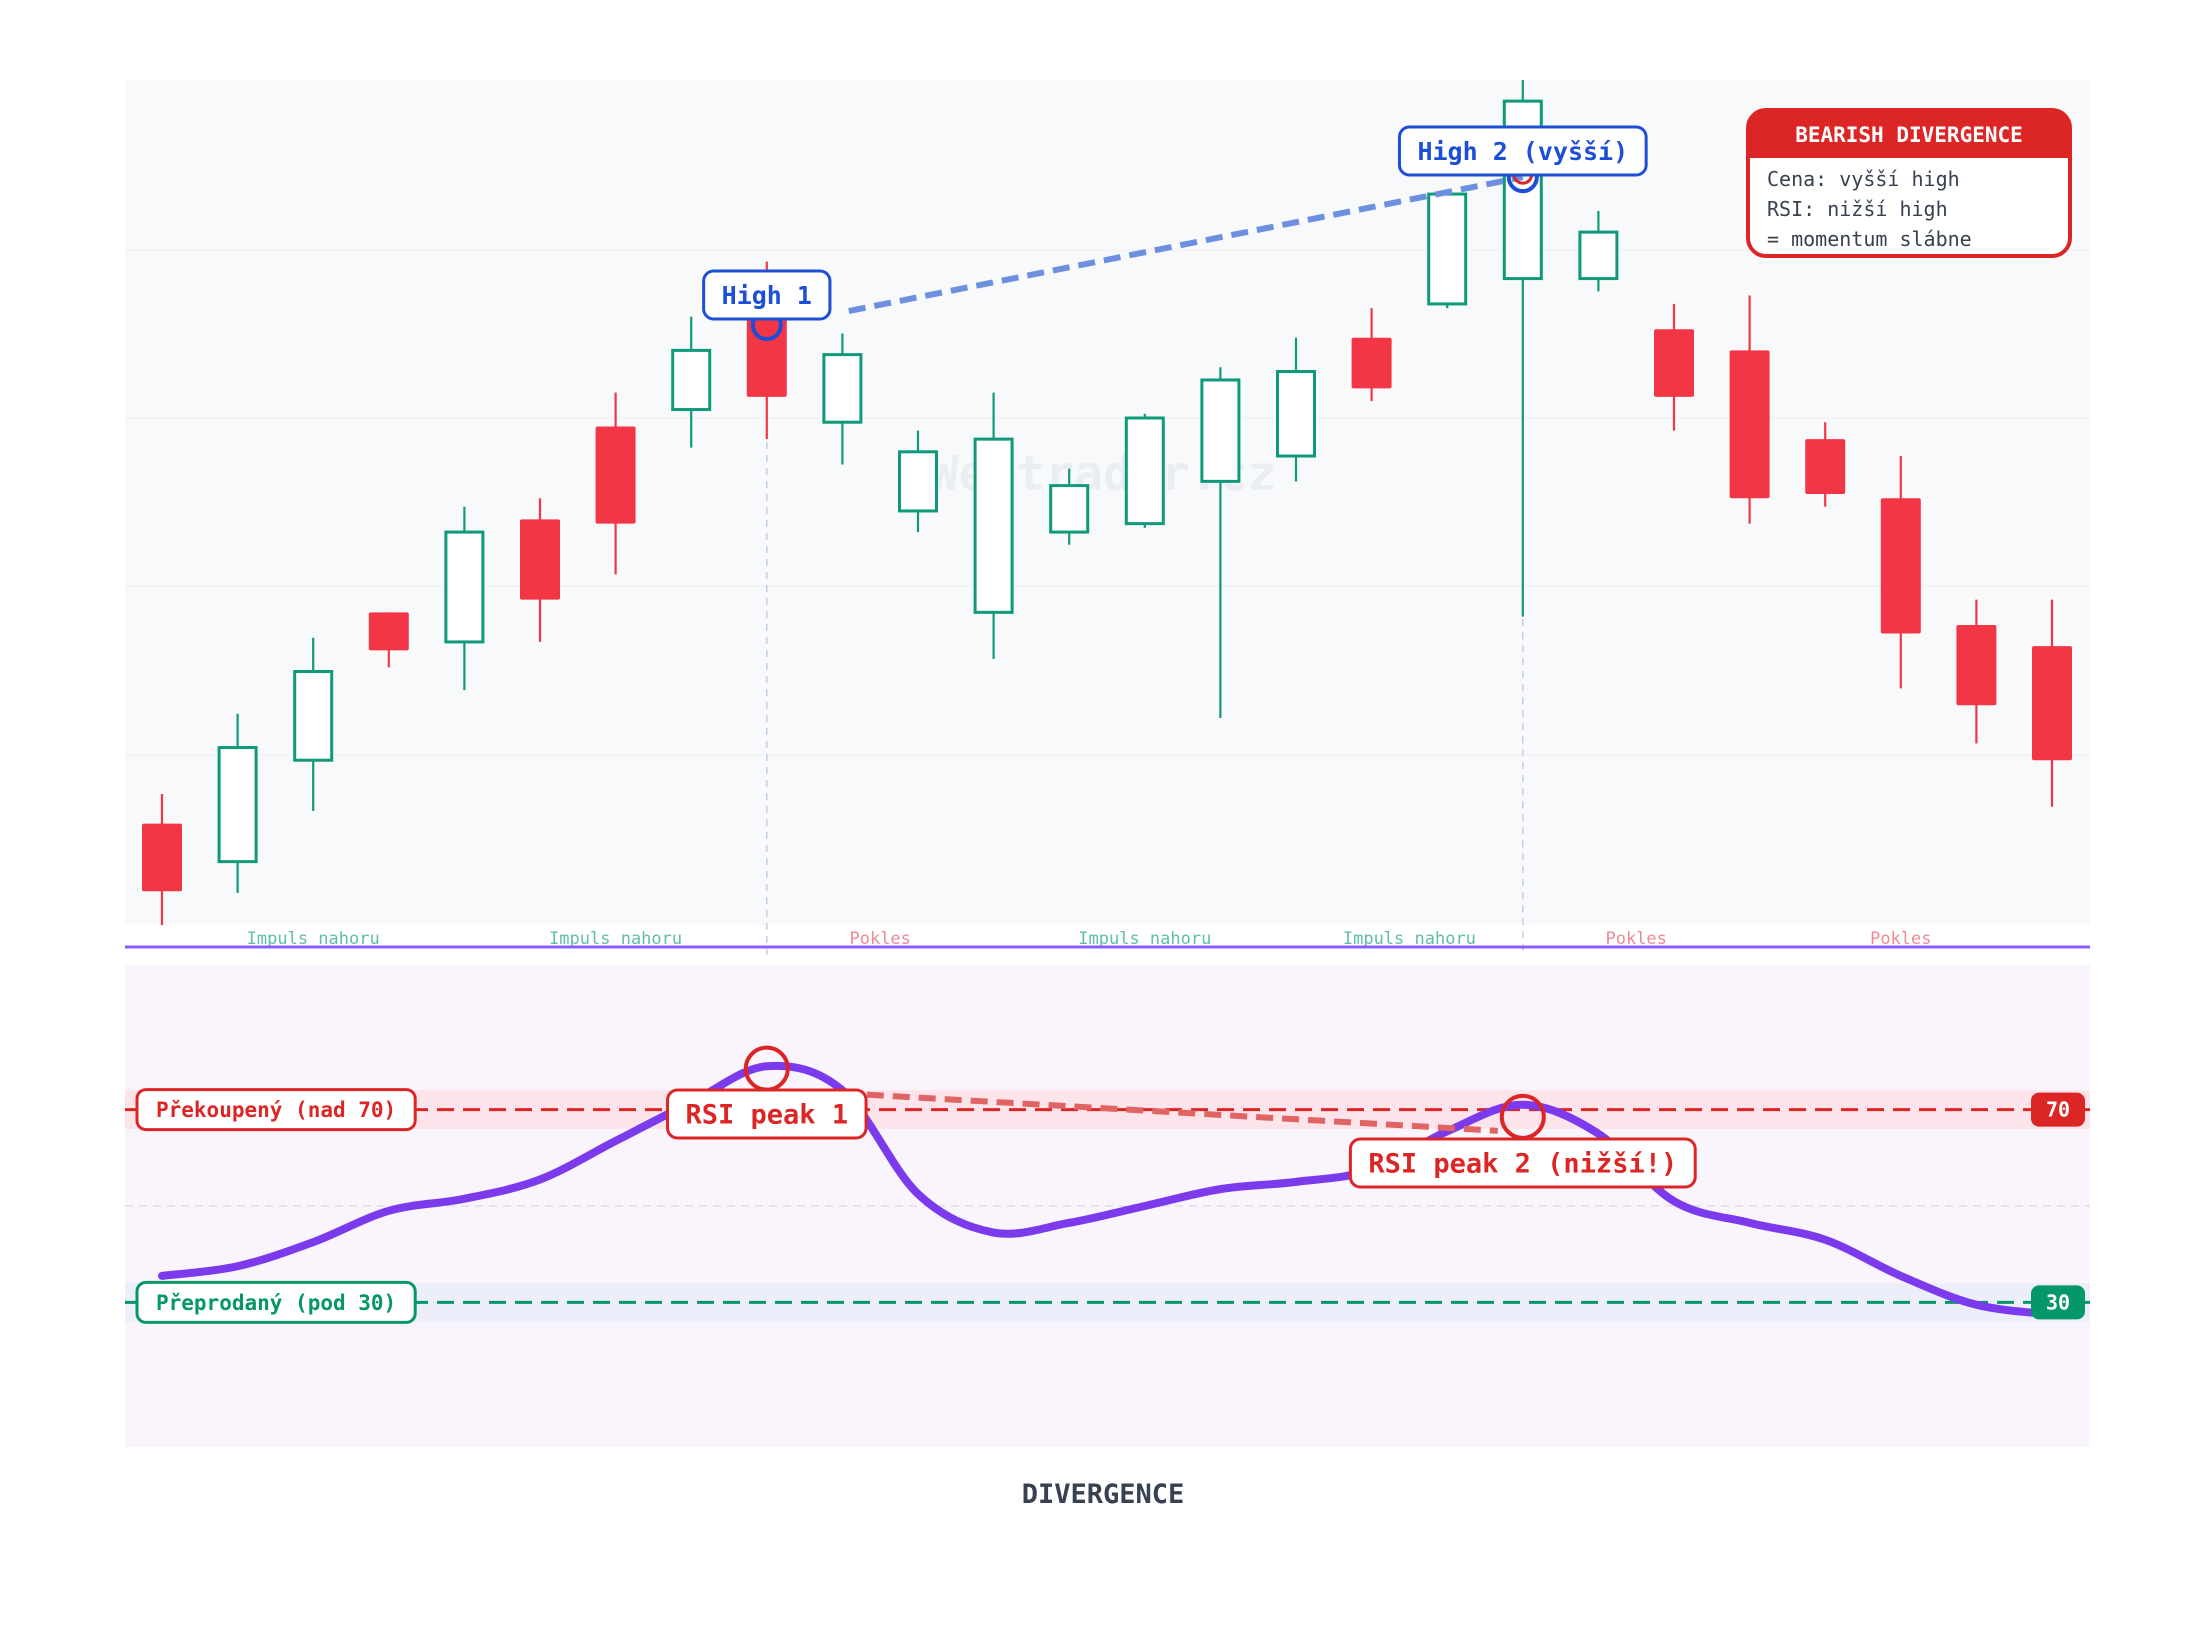 The image size is (2200, 1640). What do you see at coordinates (1863, 179) in the screenshot?
I see `info-box-line-1: Cena: vyšší high` at bounding box center [1863, 179].